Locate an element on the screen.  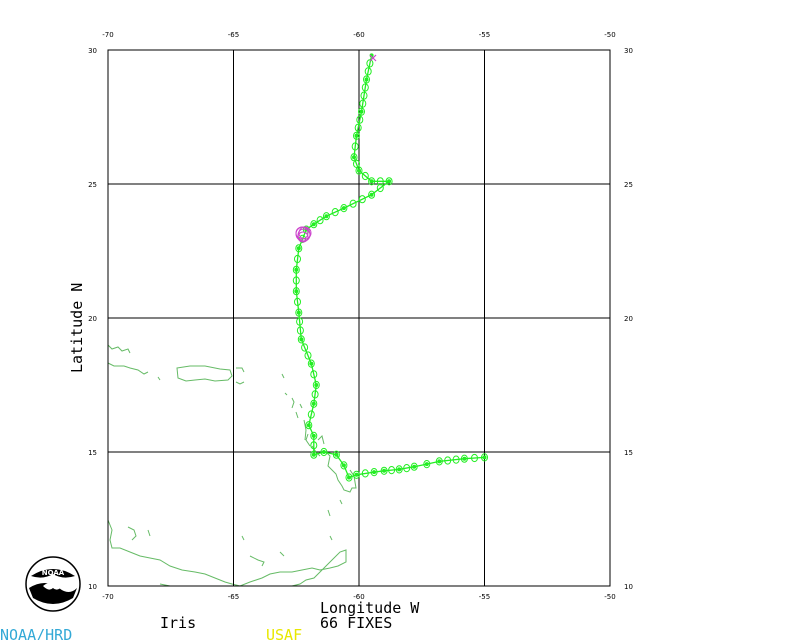
x-tick-label: -50 is located at coordinates (609, 35).